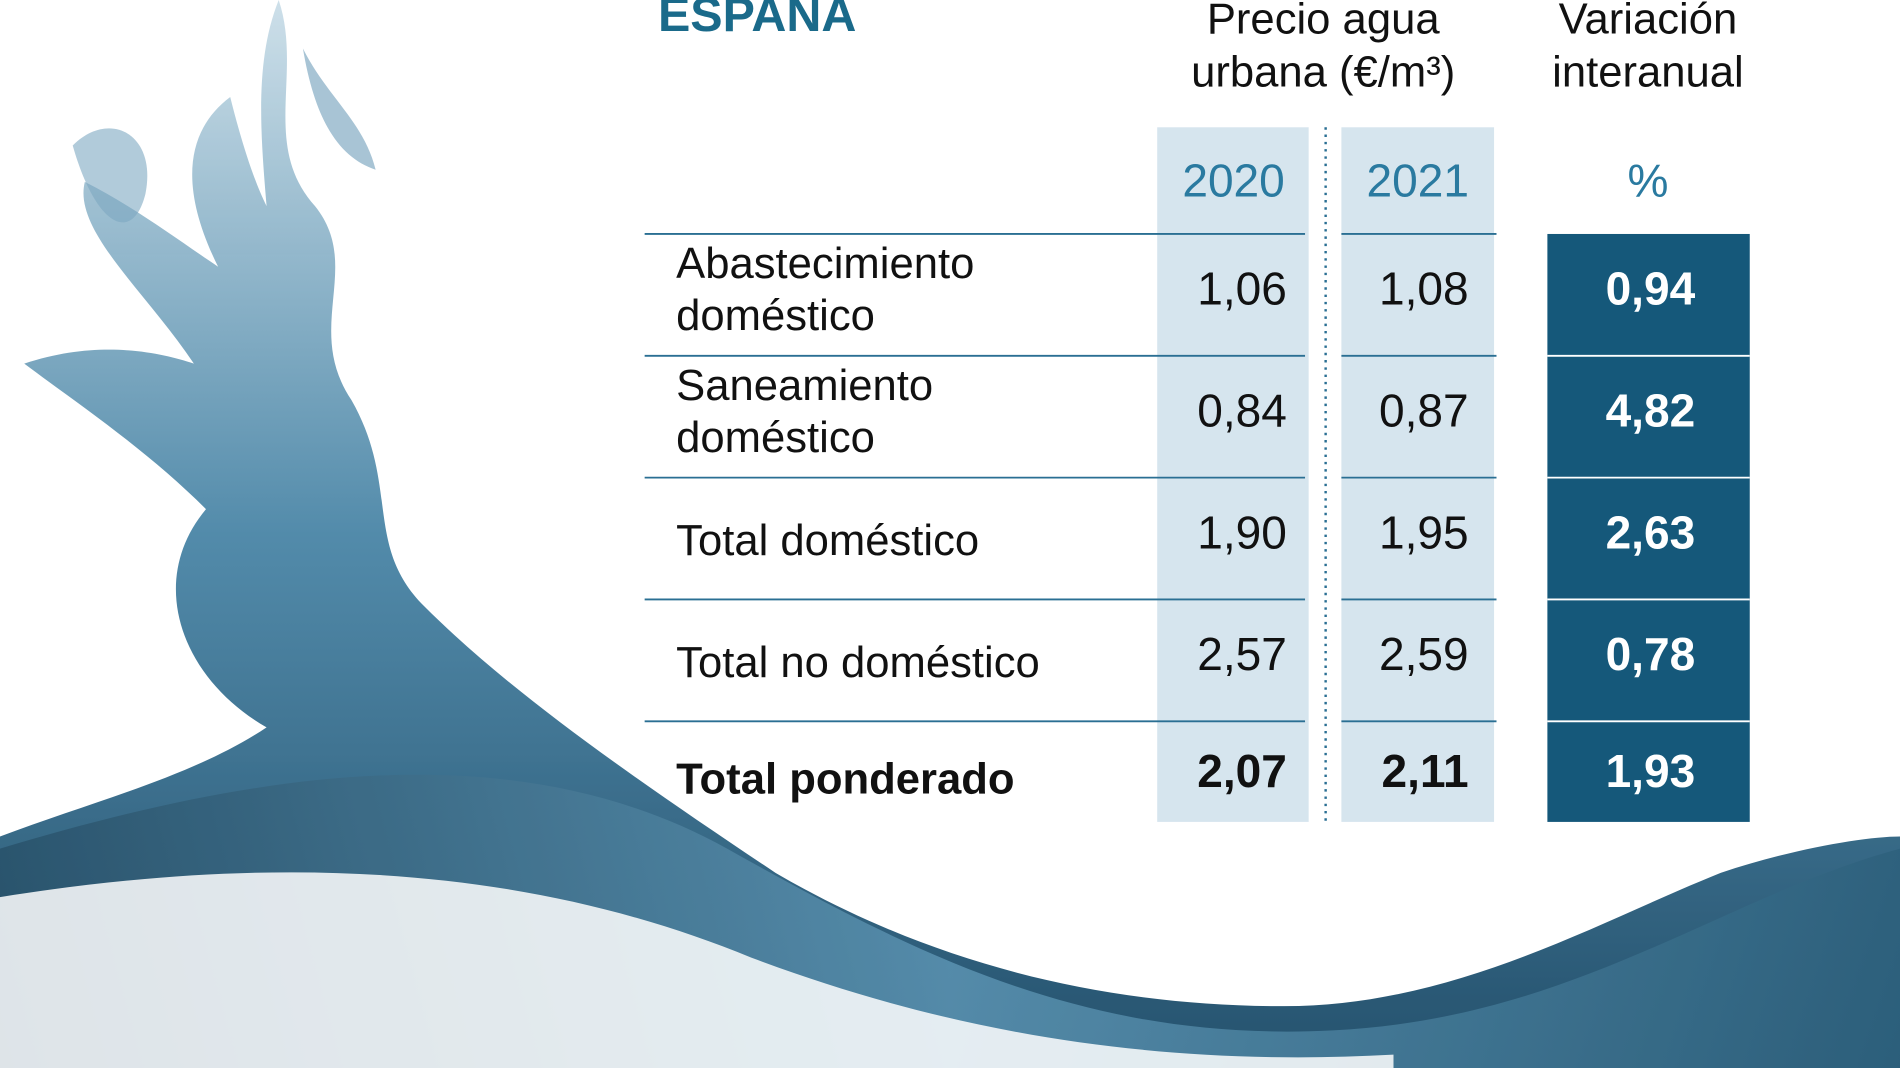 The width and height of the screenshot is (1900, 1068). What do you see at coordinates (1424, 654) in the screenshot?
I see `cell-value: 2,59` at bounding box center [1424, 654].